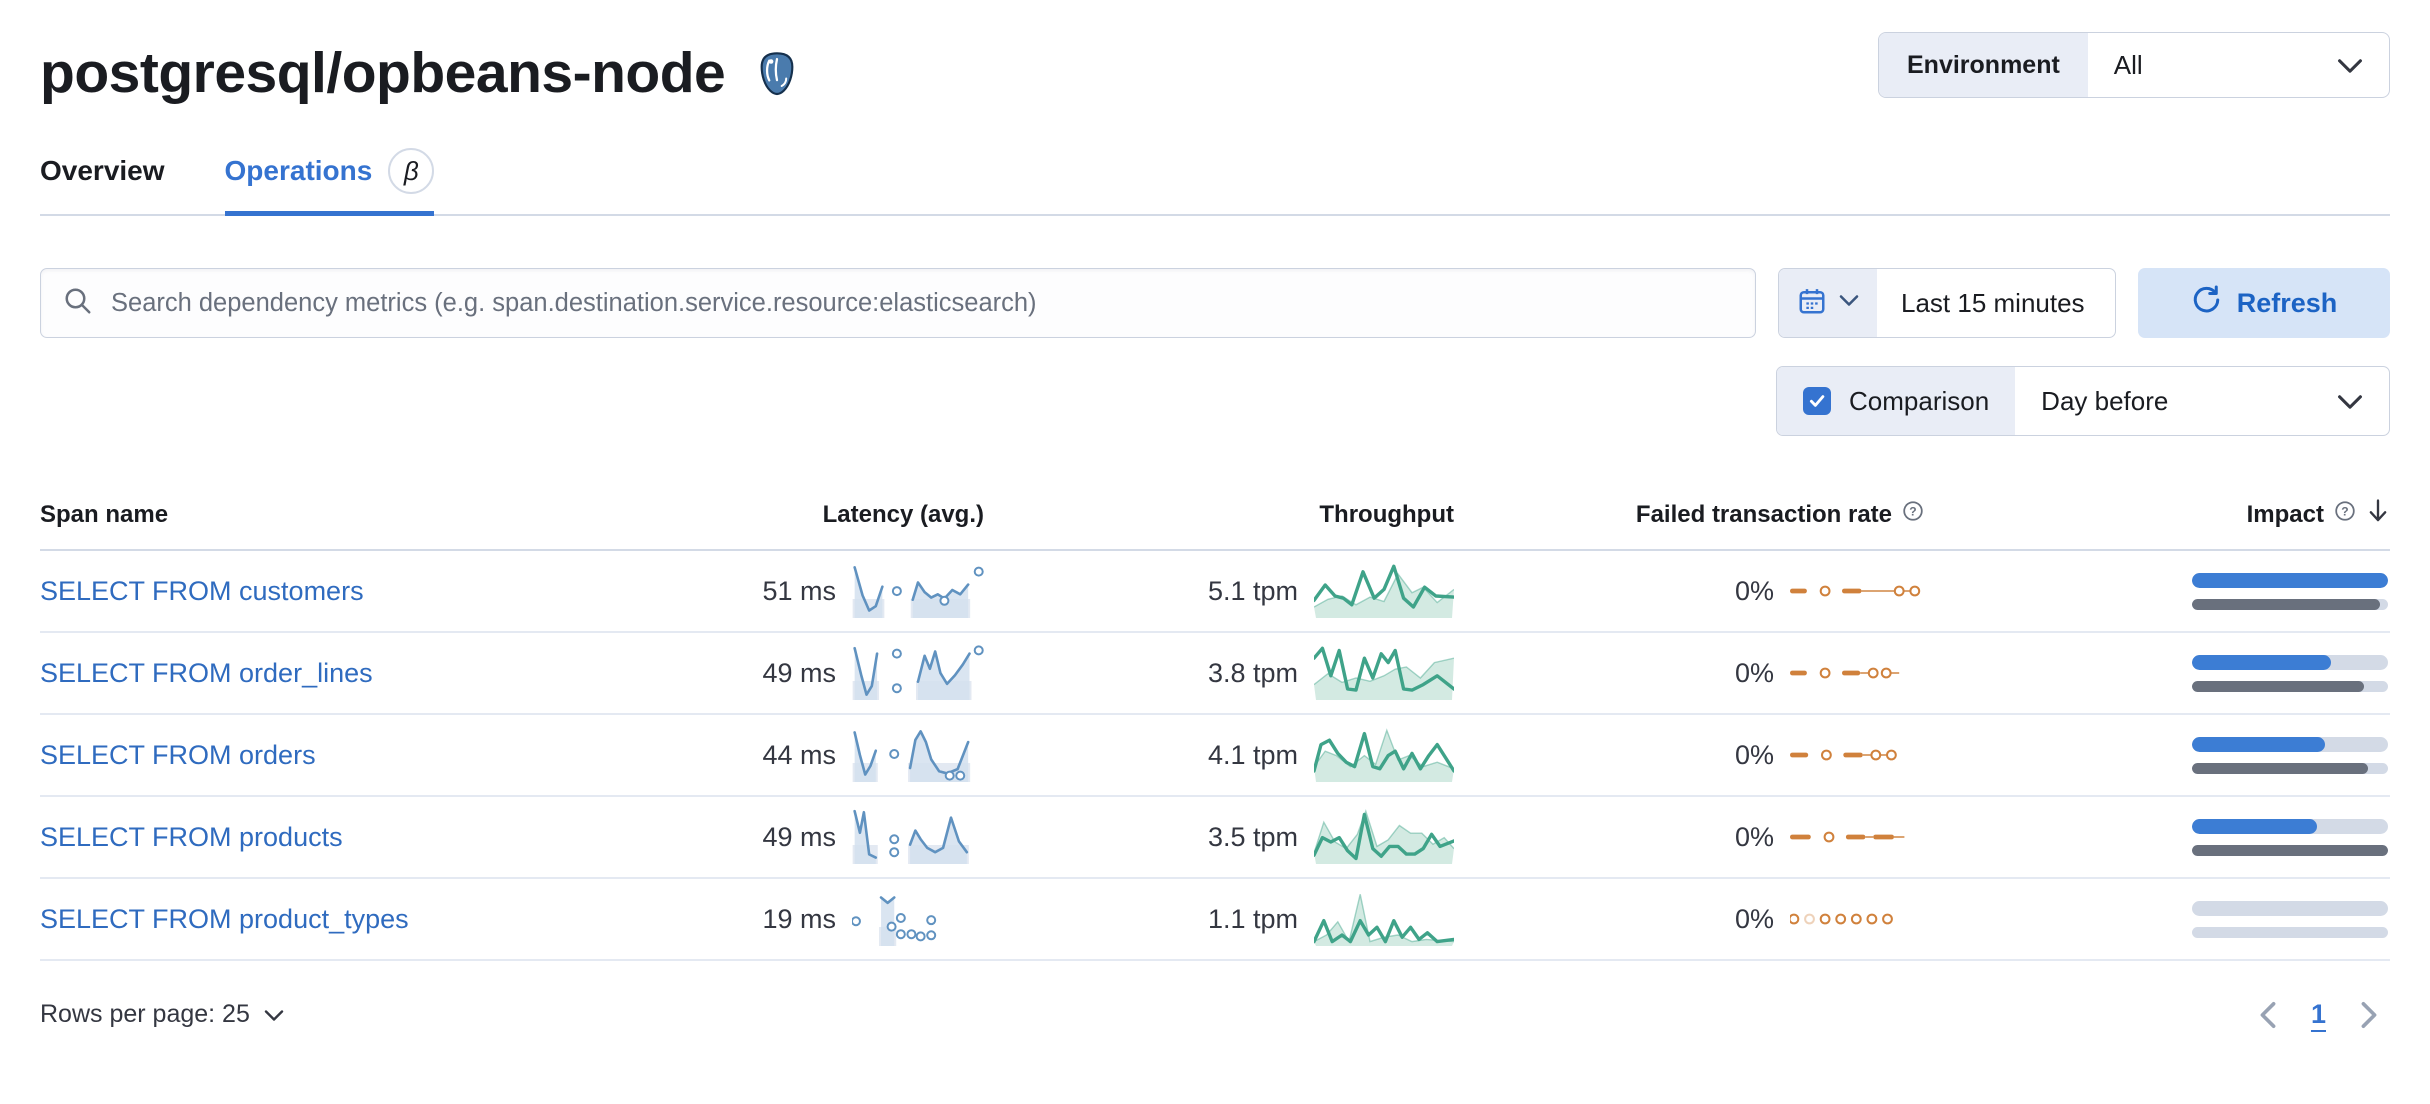  I want to click on comparison-checkbox, so click(1817, 401).